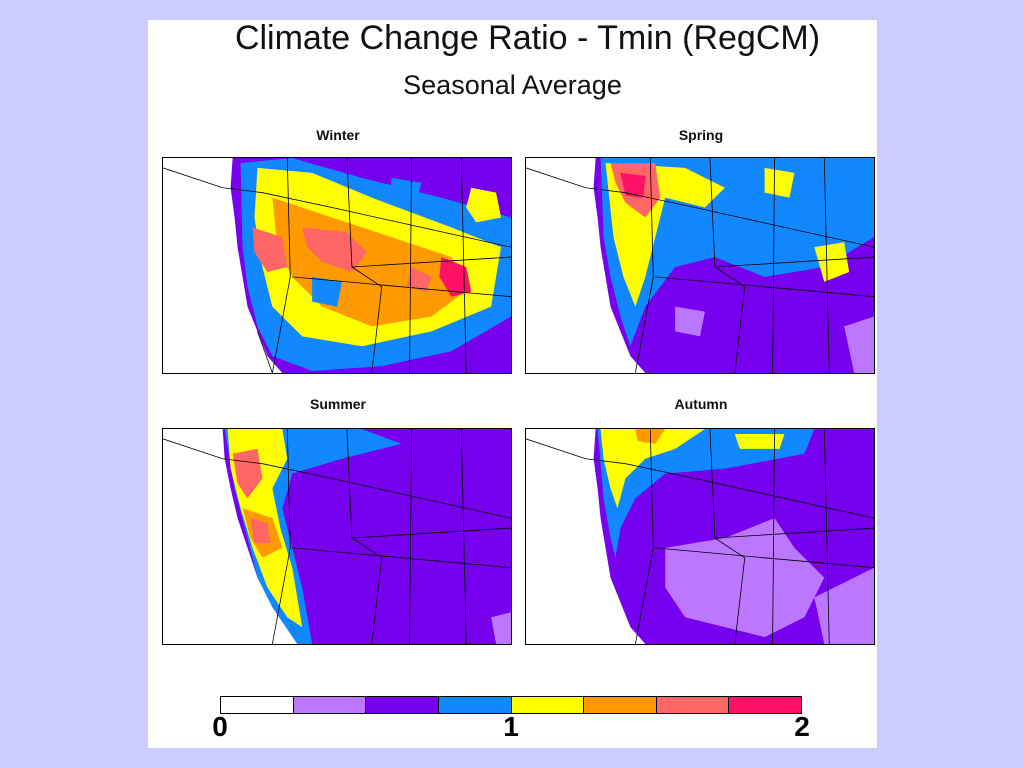 The height and width of the screenshot is (768, 1024). What do you see at coordinates (701, 404) in the screenshot?
I see `panel-label-autumn: Autumn` at bounding box center [701, 404].